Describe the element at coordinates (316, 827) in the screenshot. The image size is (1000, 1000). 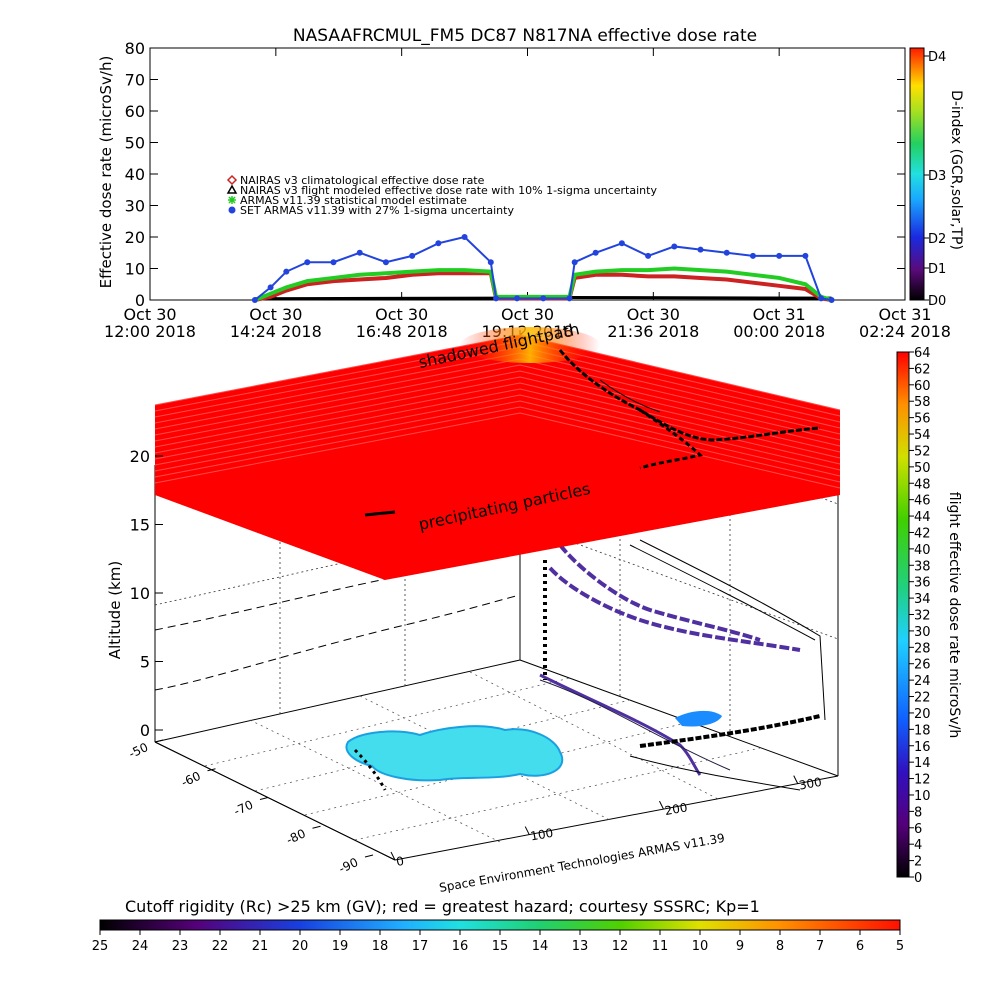
I see `lat-tick` at that location.